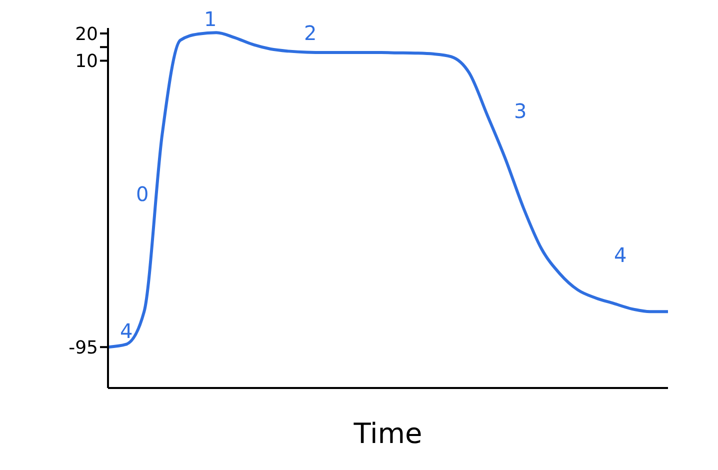  What do you see at coordinates (83, 347) in the screenshot?
I see `y-tick-label: -95` at bounding box center [83, 347].